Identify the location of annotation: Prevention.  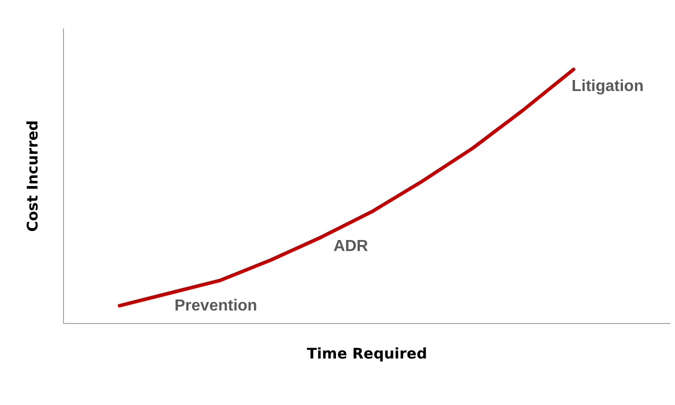
(216, 306).